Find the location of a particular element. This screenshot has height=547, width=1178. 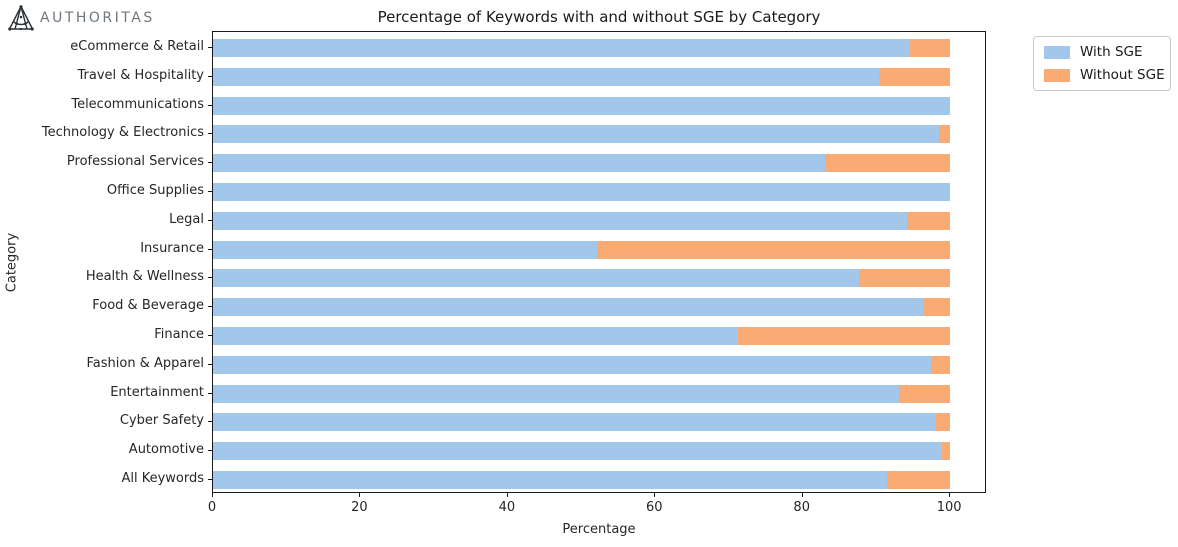

chart-legend: With SGE Without SGE is located at coordinates (1102, 63).